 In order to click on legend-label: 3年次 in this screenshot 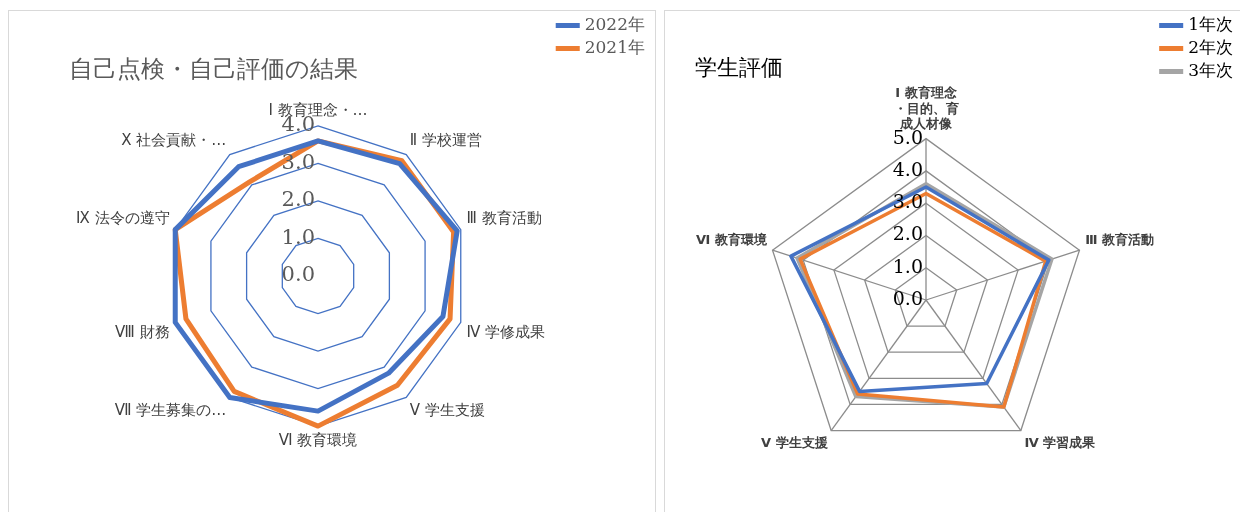, I will do `click(1211, 69)`.